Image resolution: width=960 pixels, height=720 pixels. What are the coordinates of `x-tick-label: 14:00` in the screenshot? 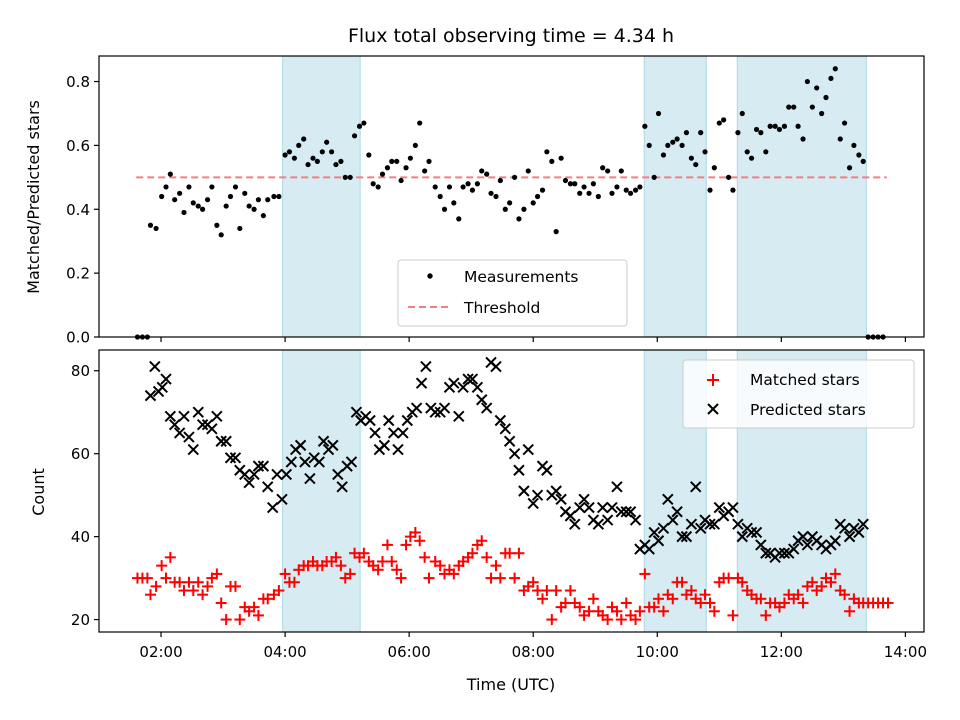 It's located at (905, 652).